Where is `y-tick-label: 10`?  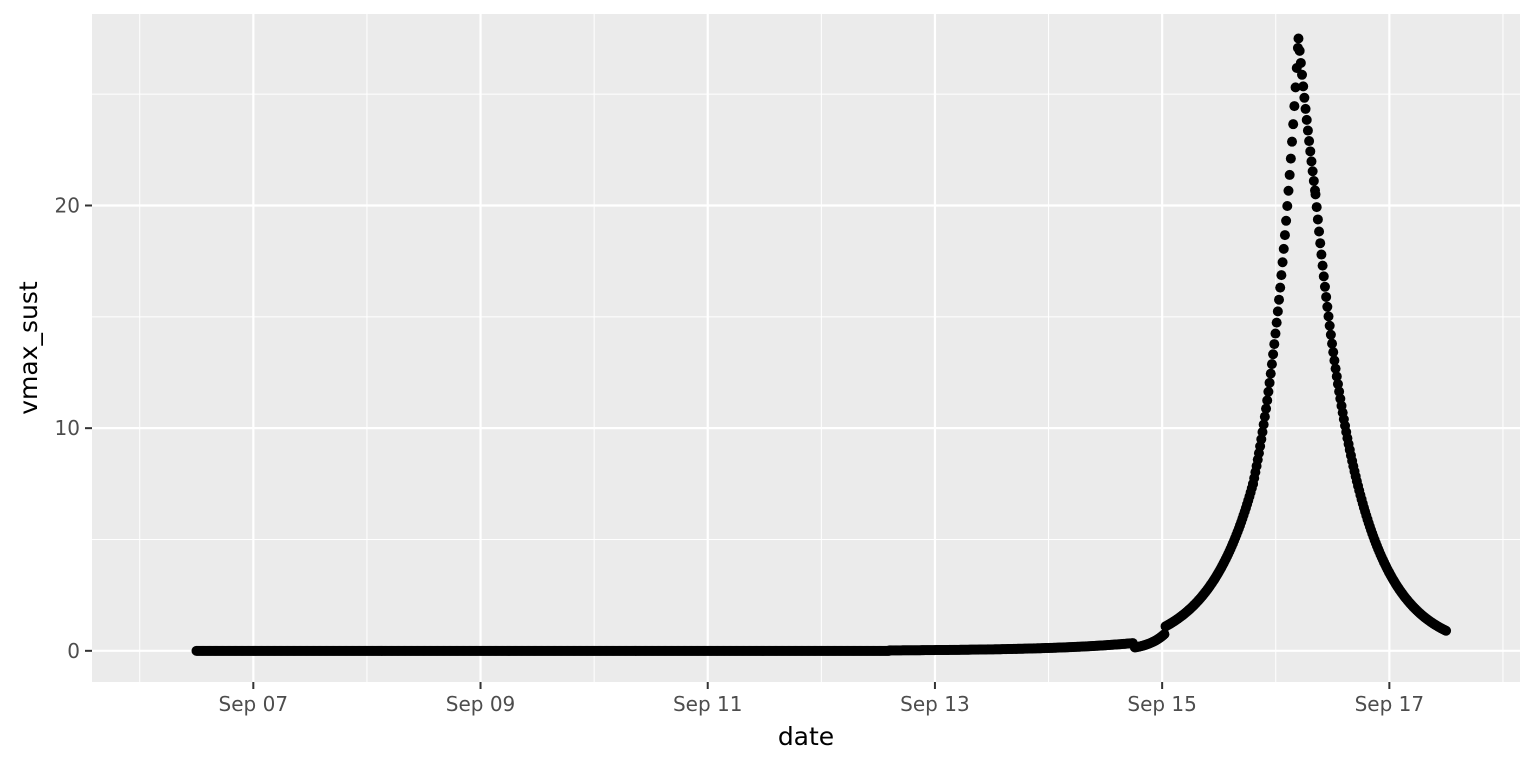 y-tick-label: 10 is located at coordinates (67, 428).